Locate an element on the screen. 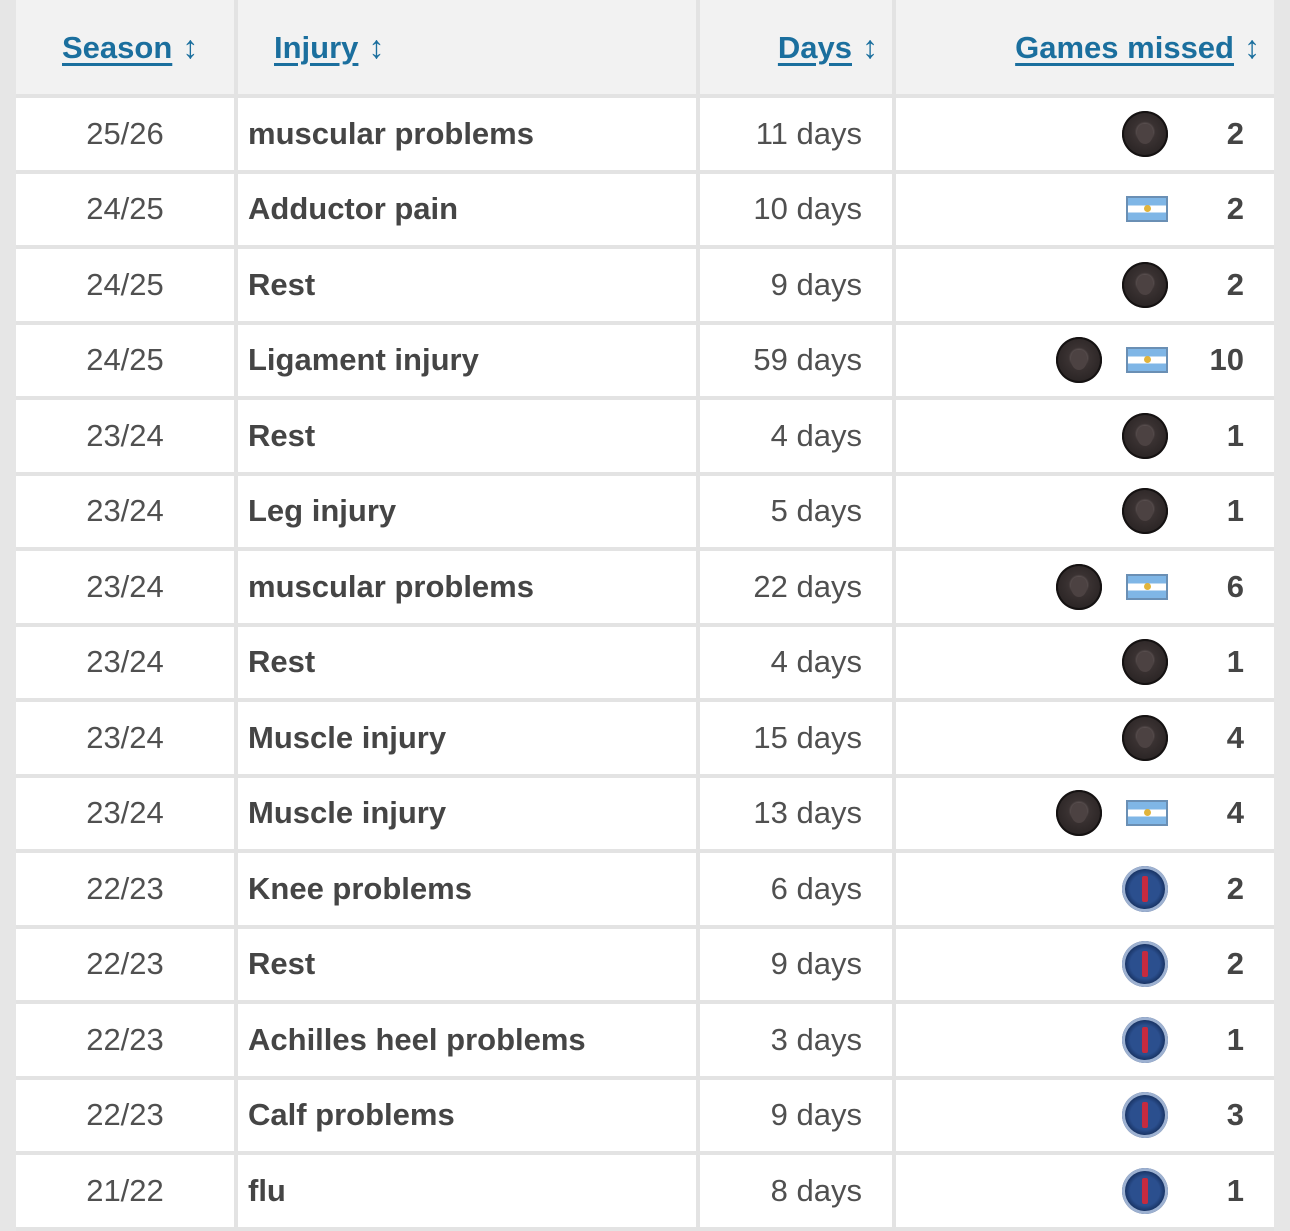  games-missed-sort-link: Games missed is located at coordinates (1124, 47).